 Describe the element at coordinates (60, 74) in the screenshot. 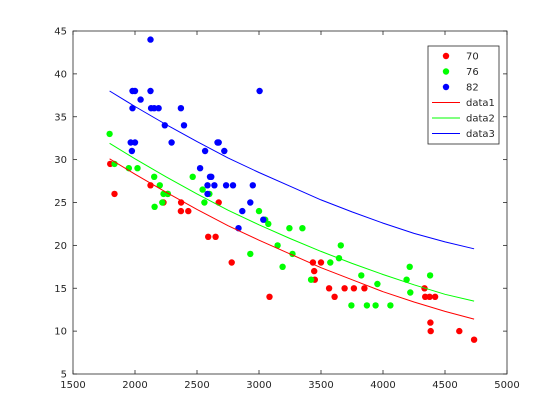

I see `y-tick-label: 40` at that location.